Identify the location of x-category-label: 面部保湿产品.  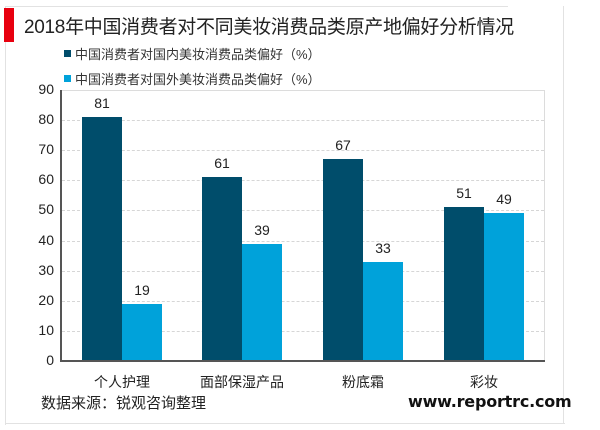
(242, 382).